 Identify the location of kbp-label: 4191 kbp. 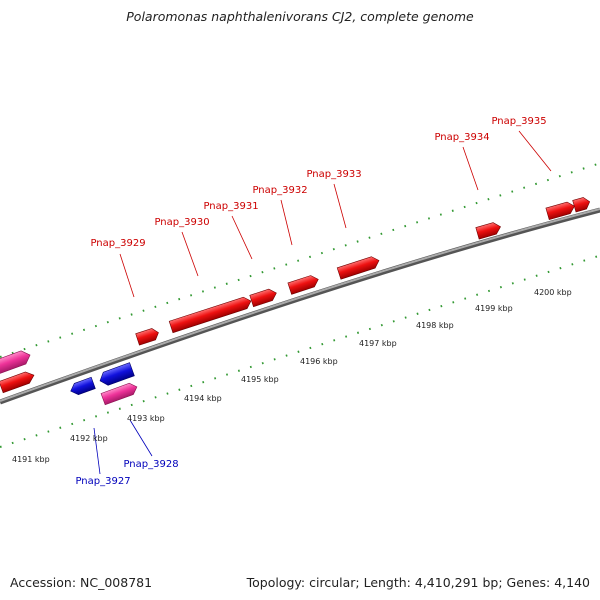
(31, 459).